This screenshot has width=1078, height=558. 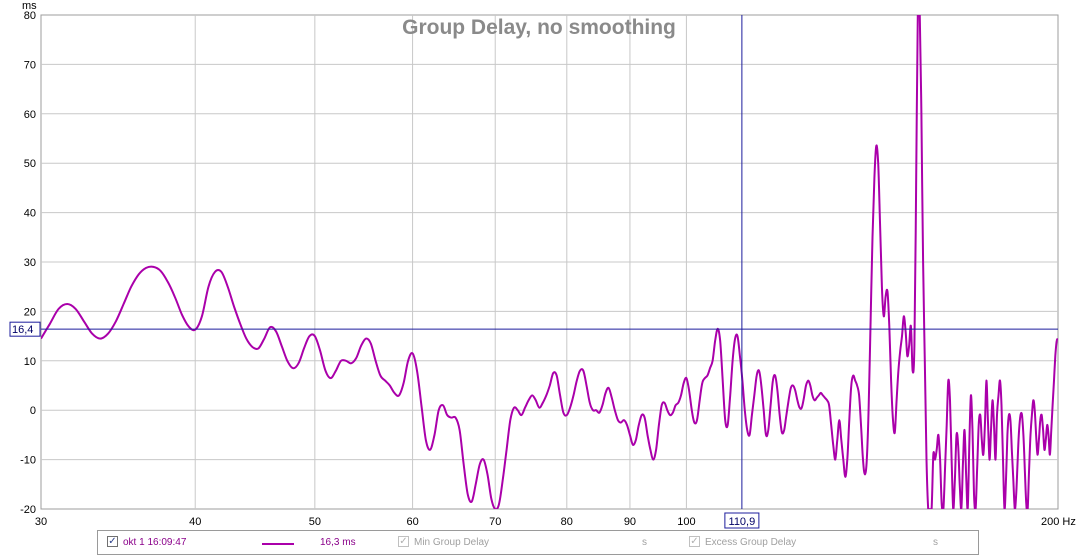 What do you see at coordinates (33, 411) in the screenshot?
I see `y-tick-label: 0` at bounding box center [33, 411].